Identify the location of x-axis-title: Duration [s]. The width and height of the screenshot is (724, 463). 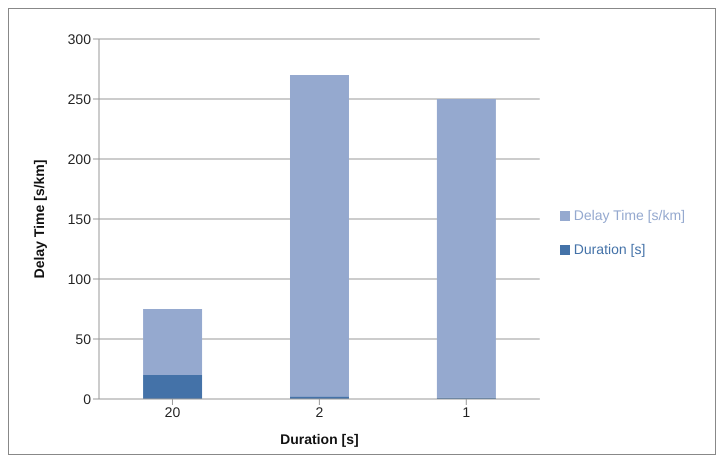
(319, 439).